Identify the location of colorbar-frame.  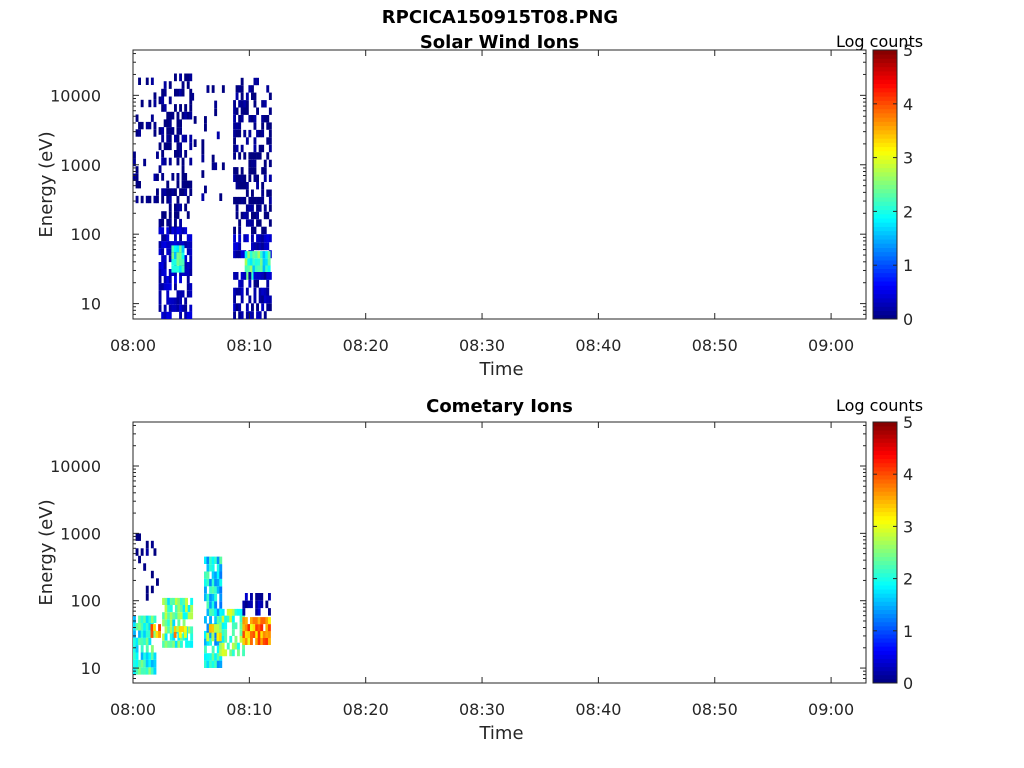
(885, 184).